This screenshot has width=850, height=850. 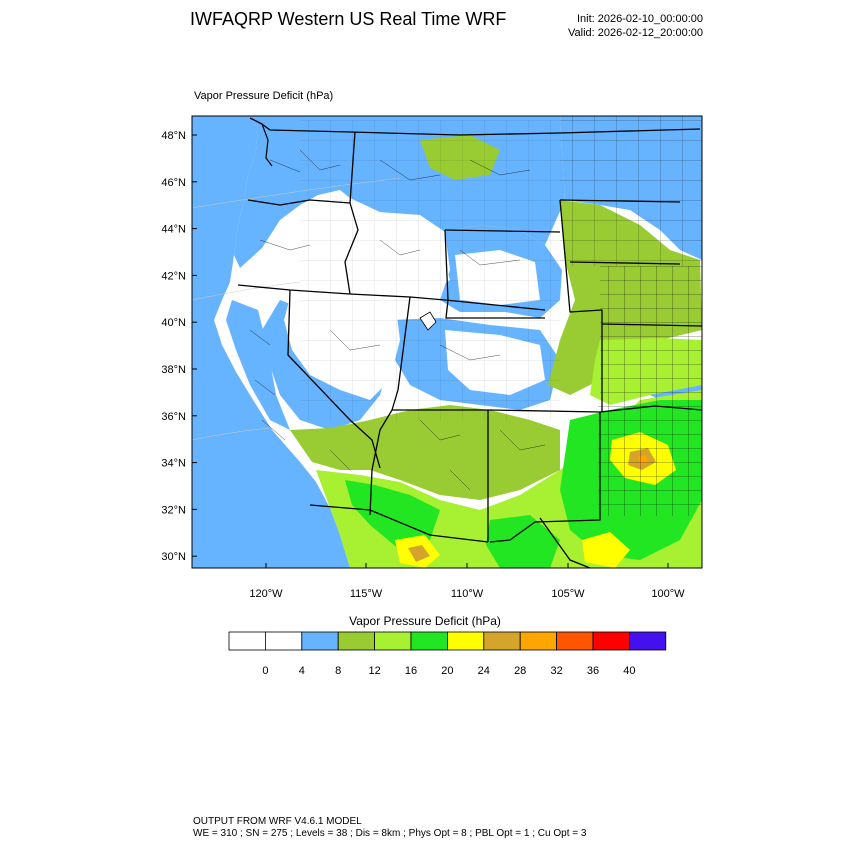 I want to click on colorbar-label: 4, so click(x=302, y=671).